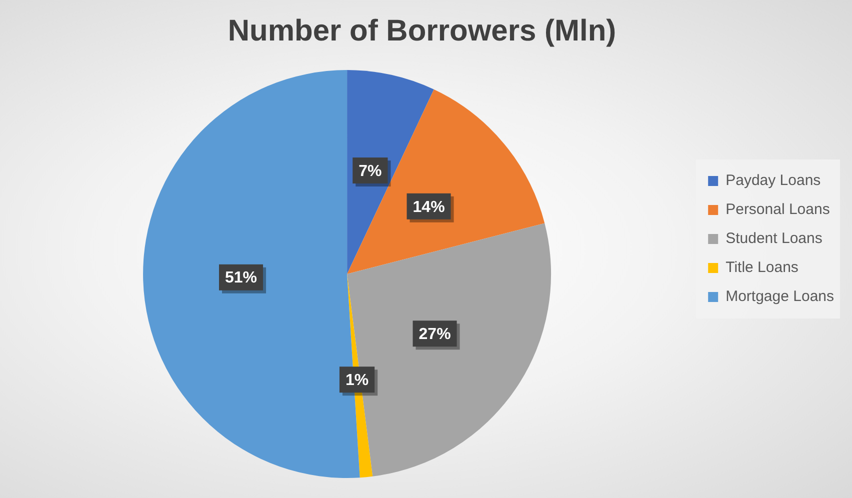  Describe the element at coordinates (357, 381) in the screenshot. I see `data-label: 1%` at that location.